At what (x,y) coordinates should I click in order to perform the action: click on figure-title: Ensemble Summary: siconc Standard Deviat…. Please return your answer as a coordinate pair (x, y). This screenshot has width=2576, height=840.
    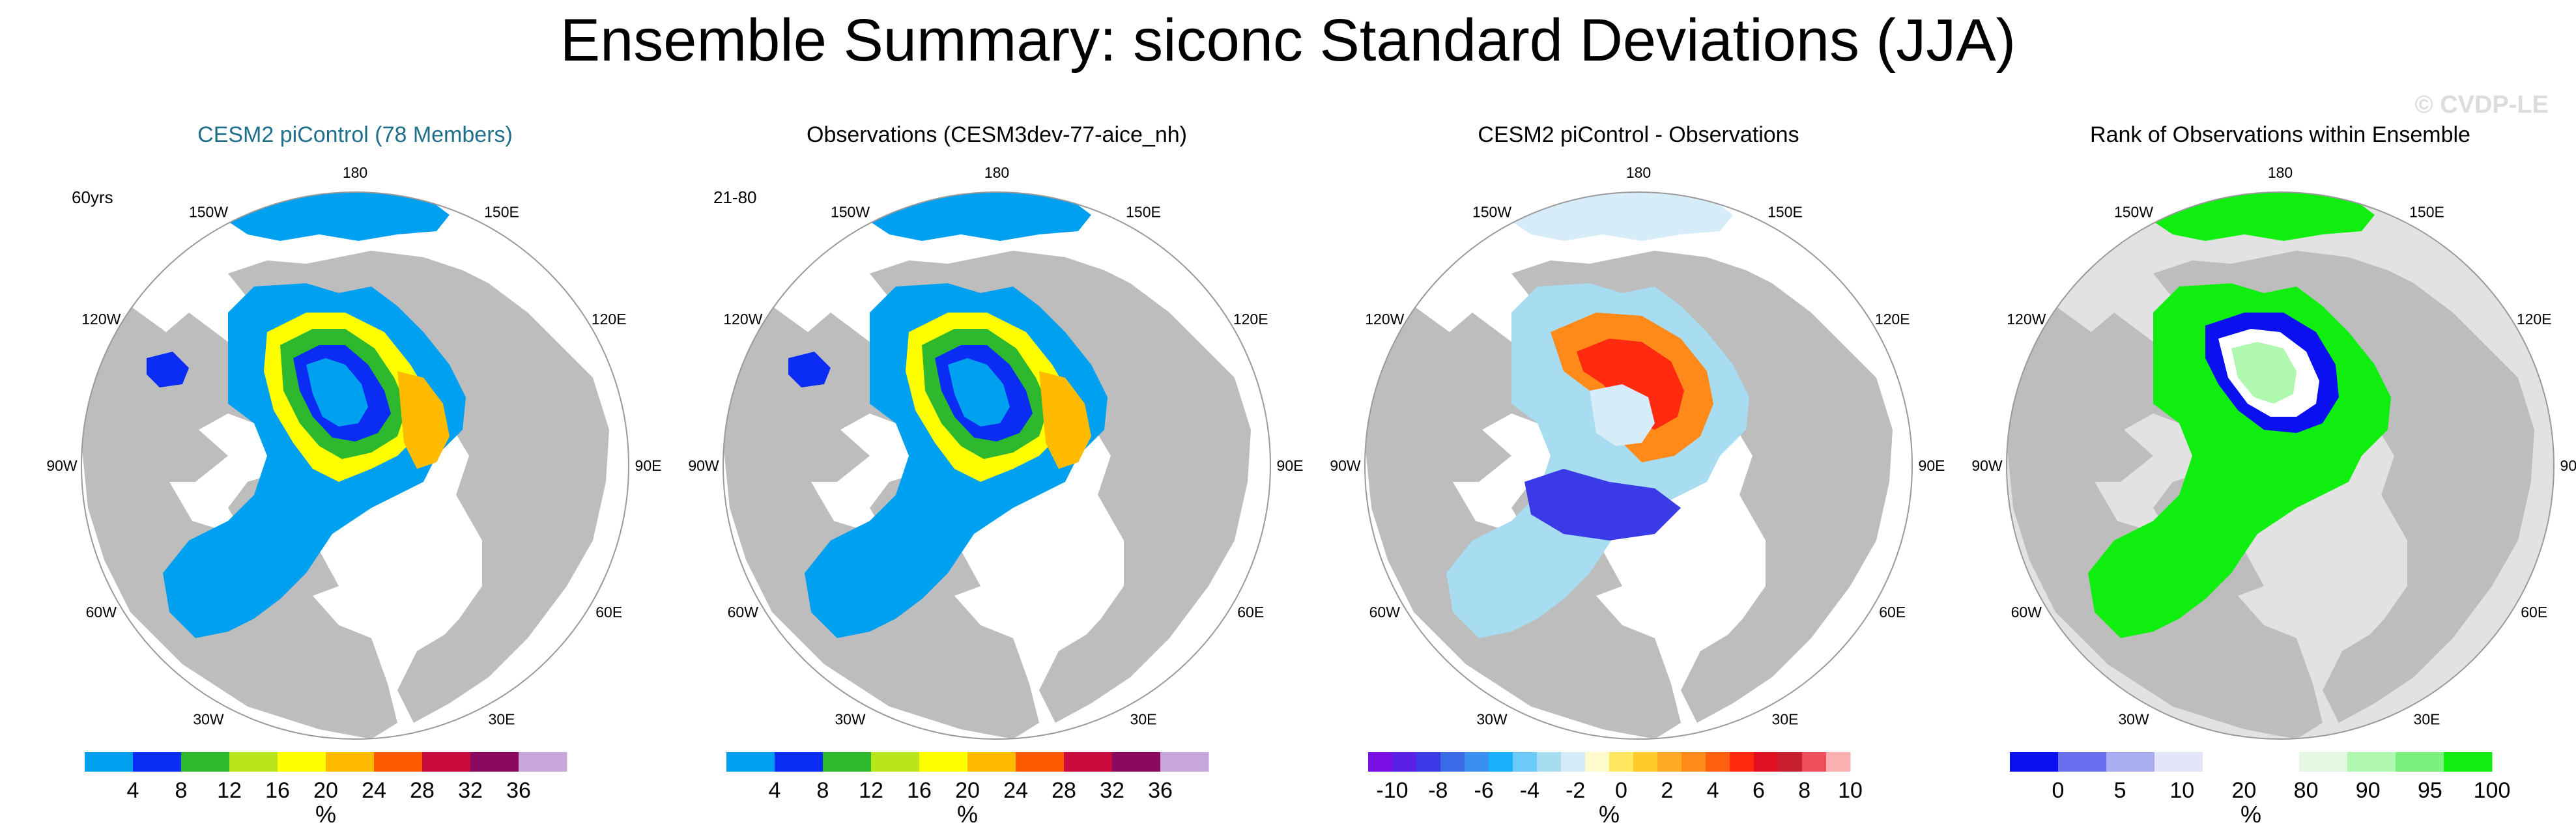
    Looking at the image, I should click on (1288, 41).